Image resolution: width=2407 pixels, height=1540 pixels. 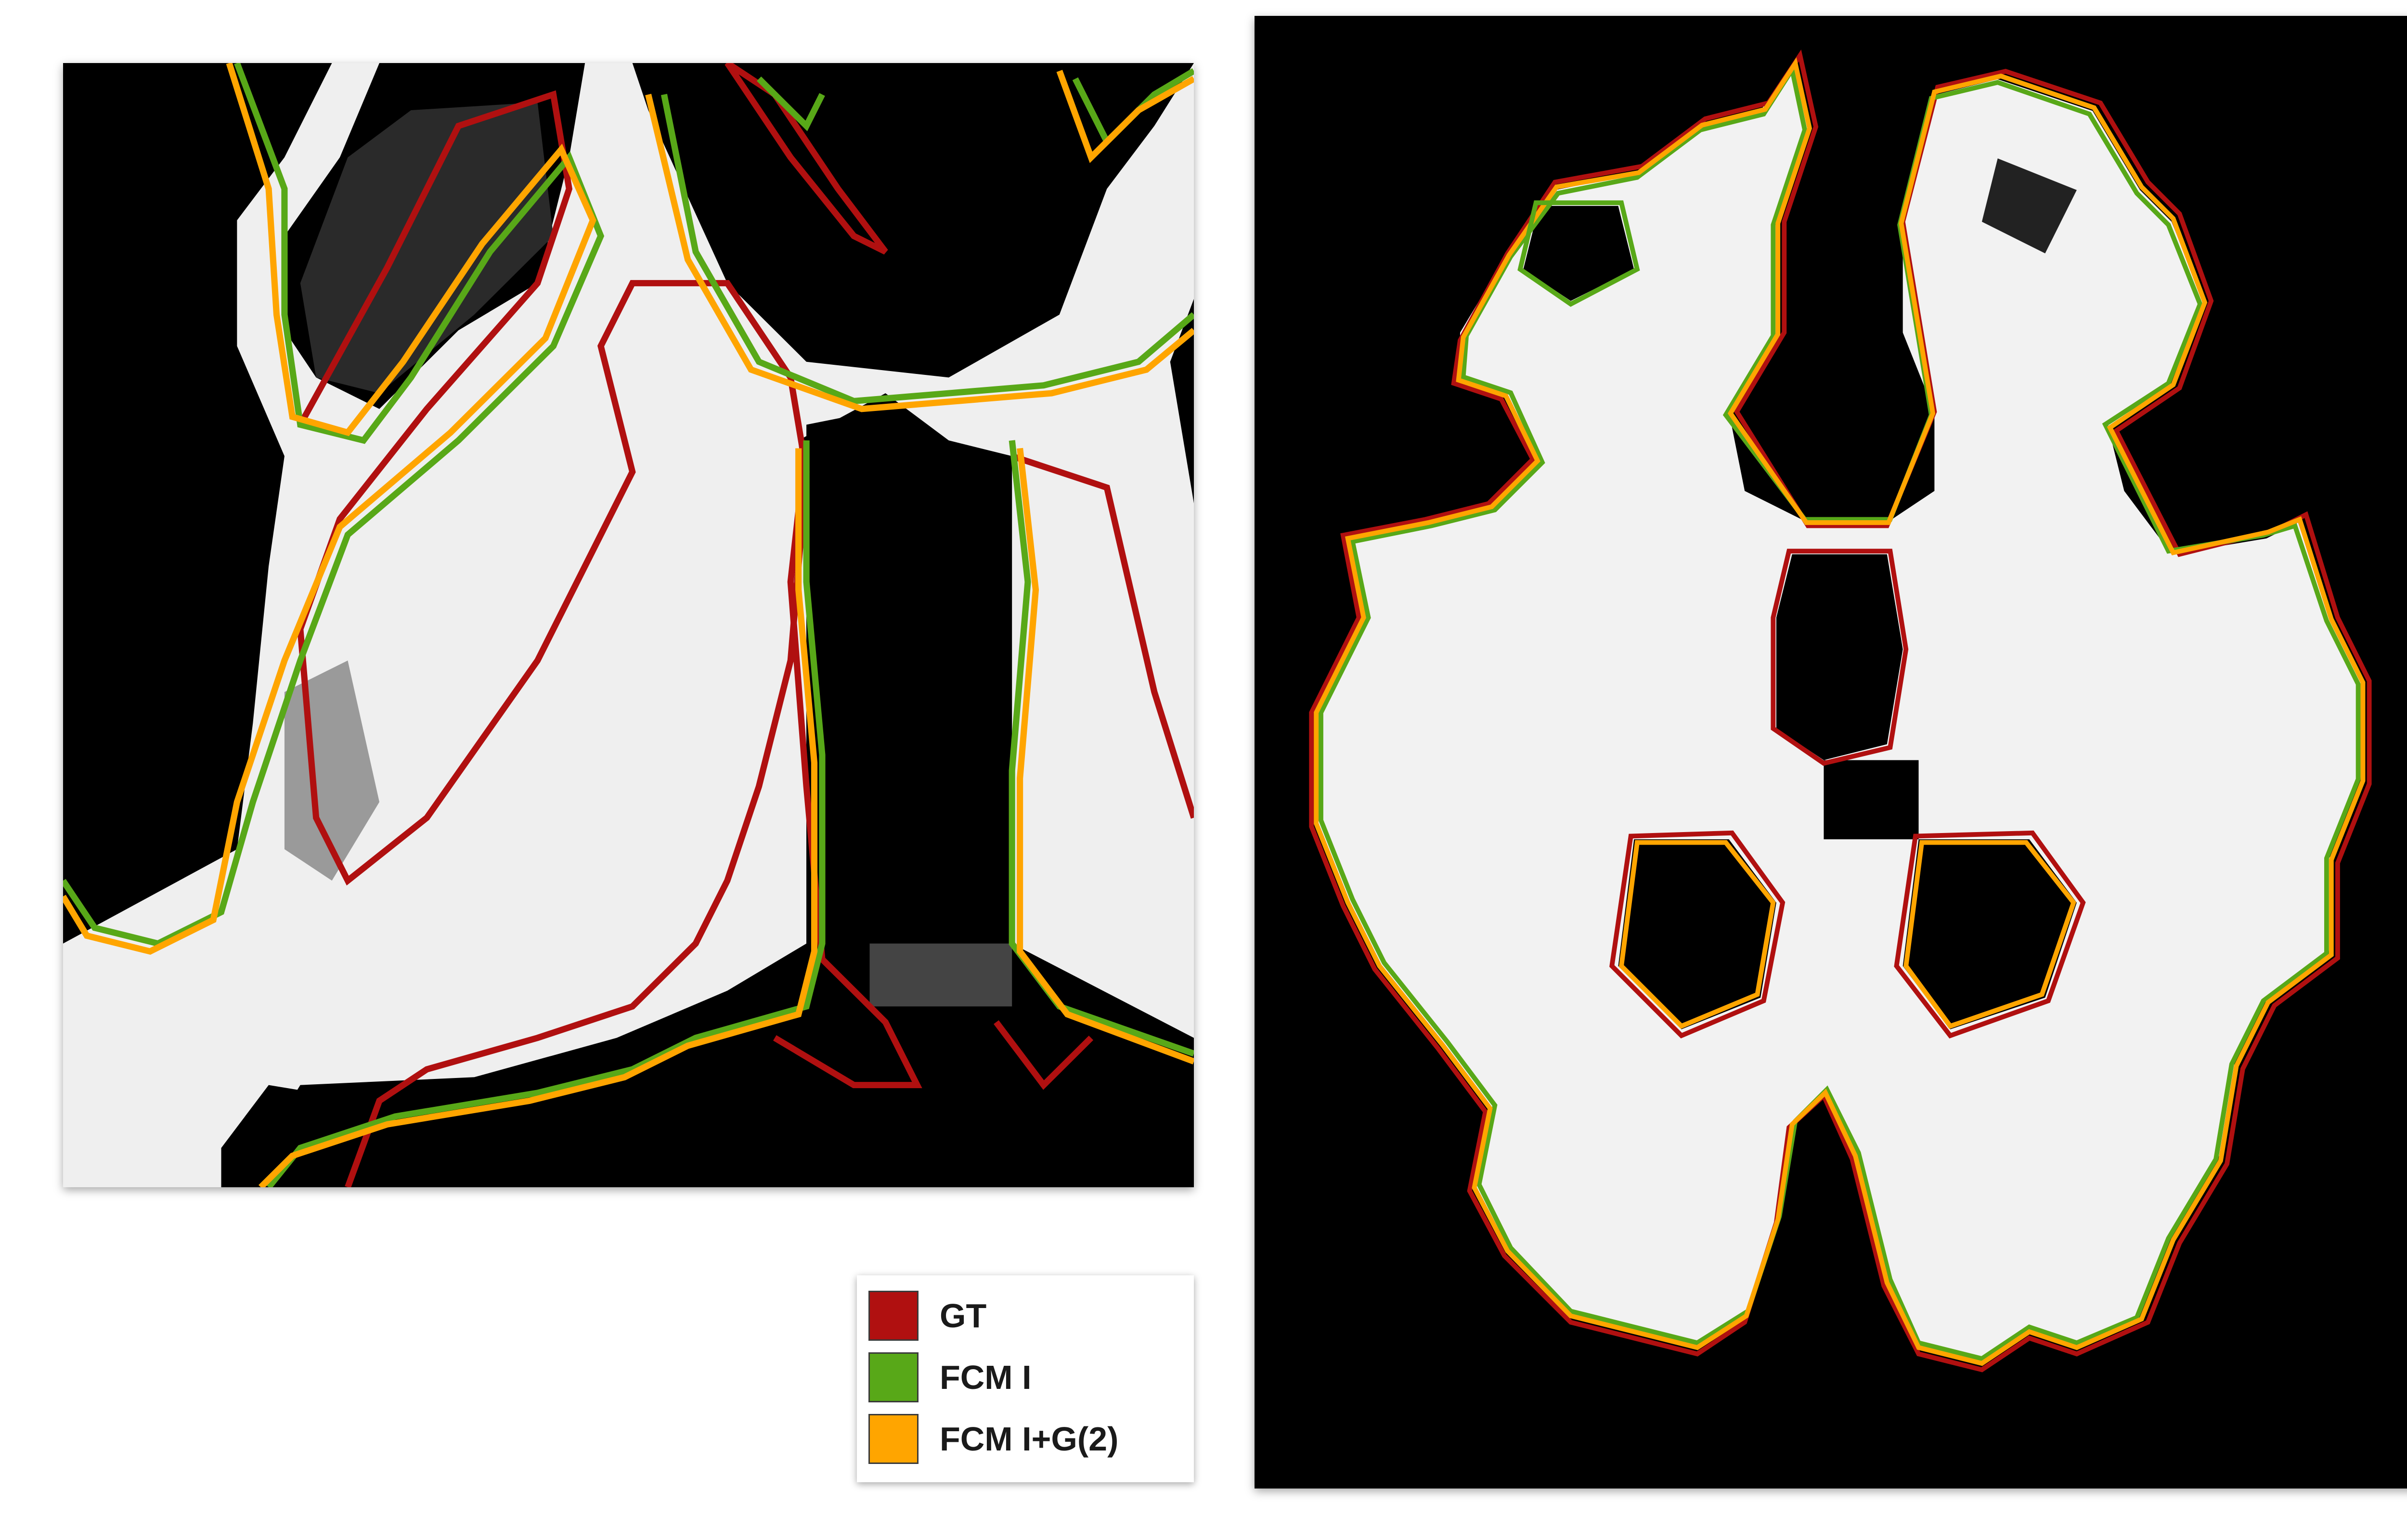 What do you see at coordinates (893, 1316) in the screenshot?
I see `legend-swatch-gt` at bounding box center [893, 1316].